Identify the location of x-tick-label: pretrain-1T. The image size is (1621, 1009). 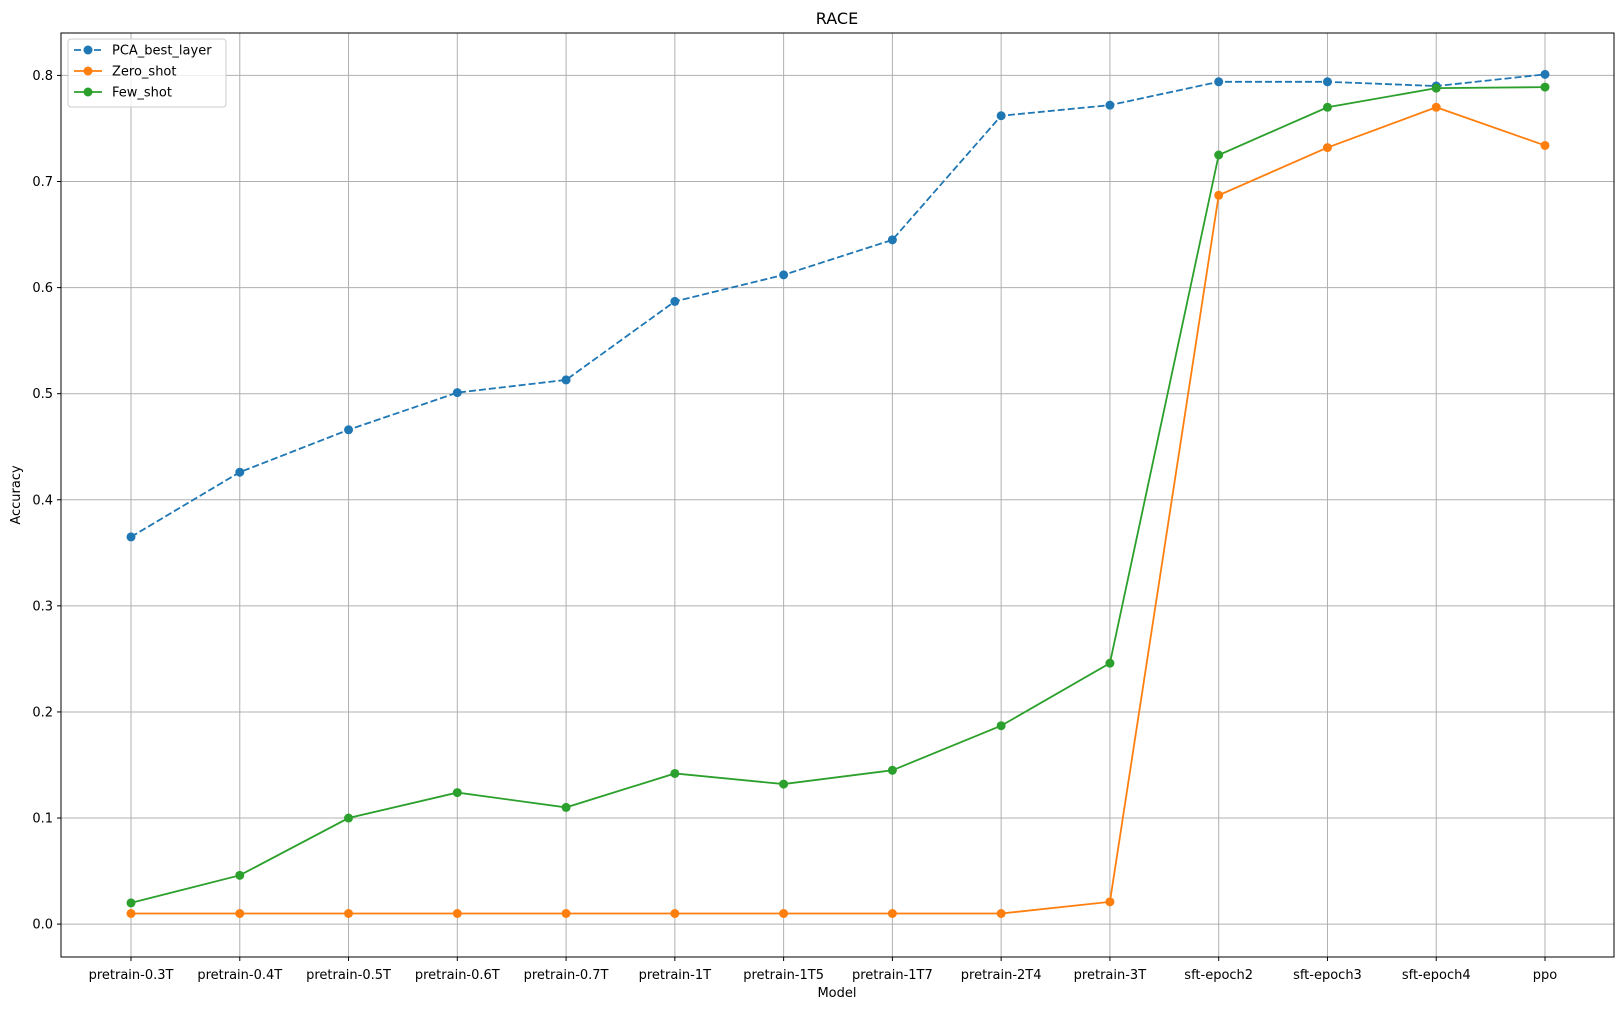
(675, 975).